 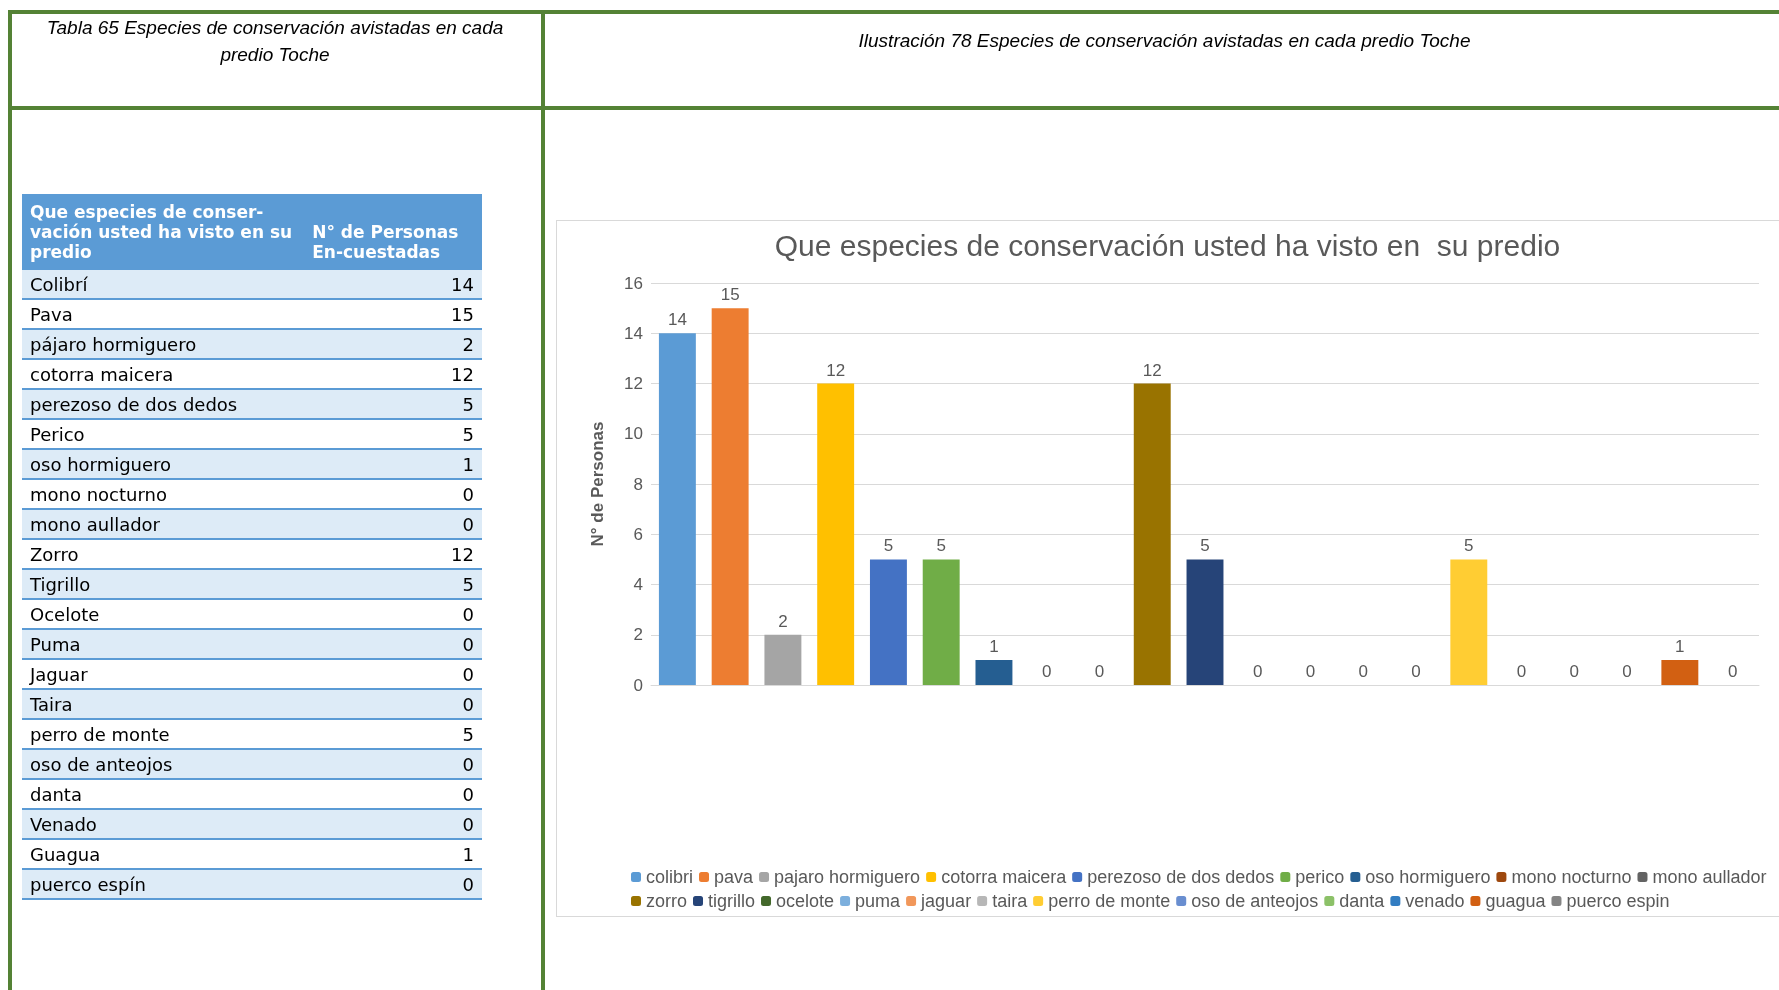 I want to click on text: Puma, so click(x=163, y=644).